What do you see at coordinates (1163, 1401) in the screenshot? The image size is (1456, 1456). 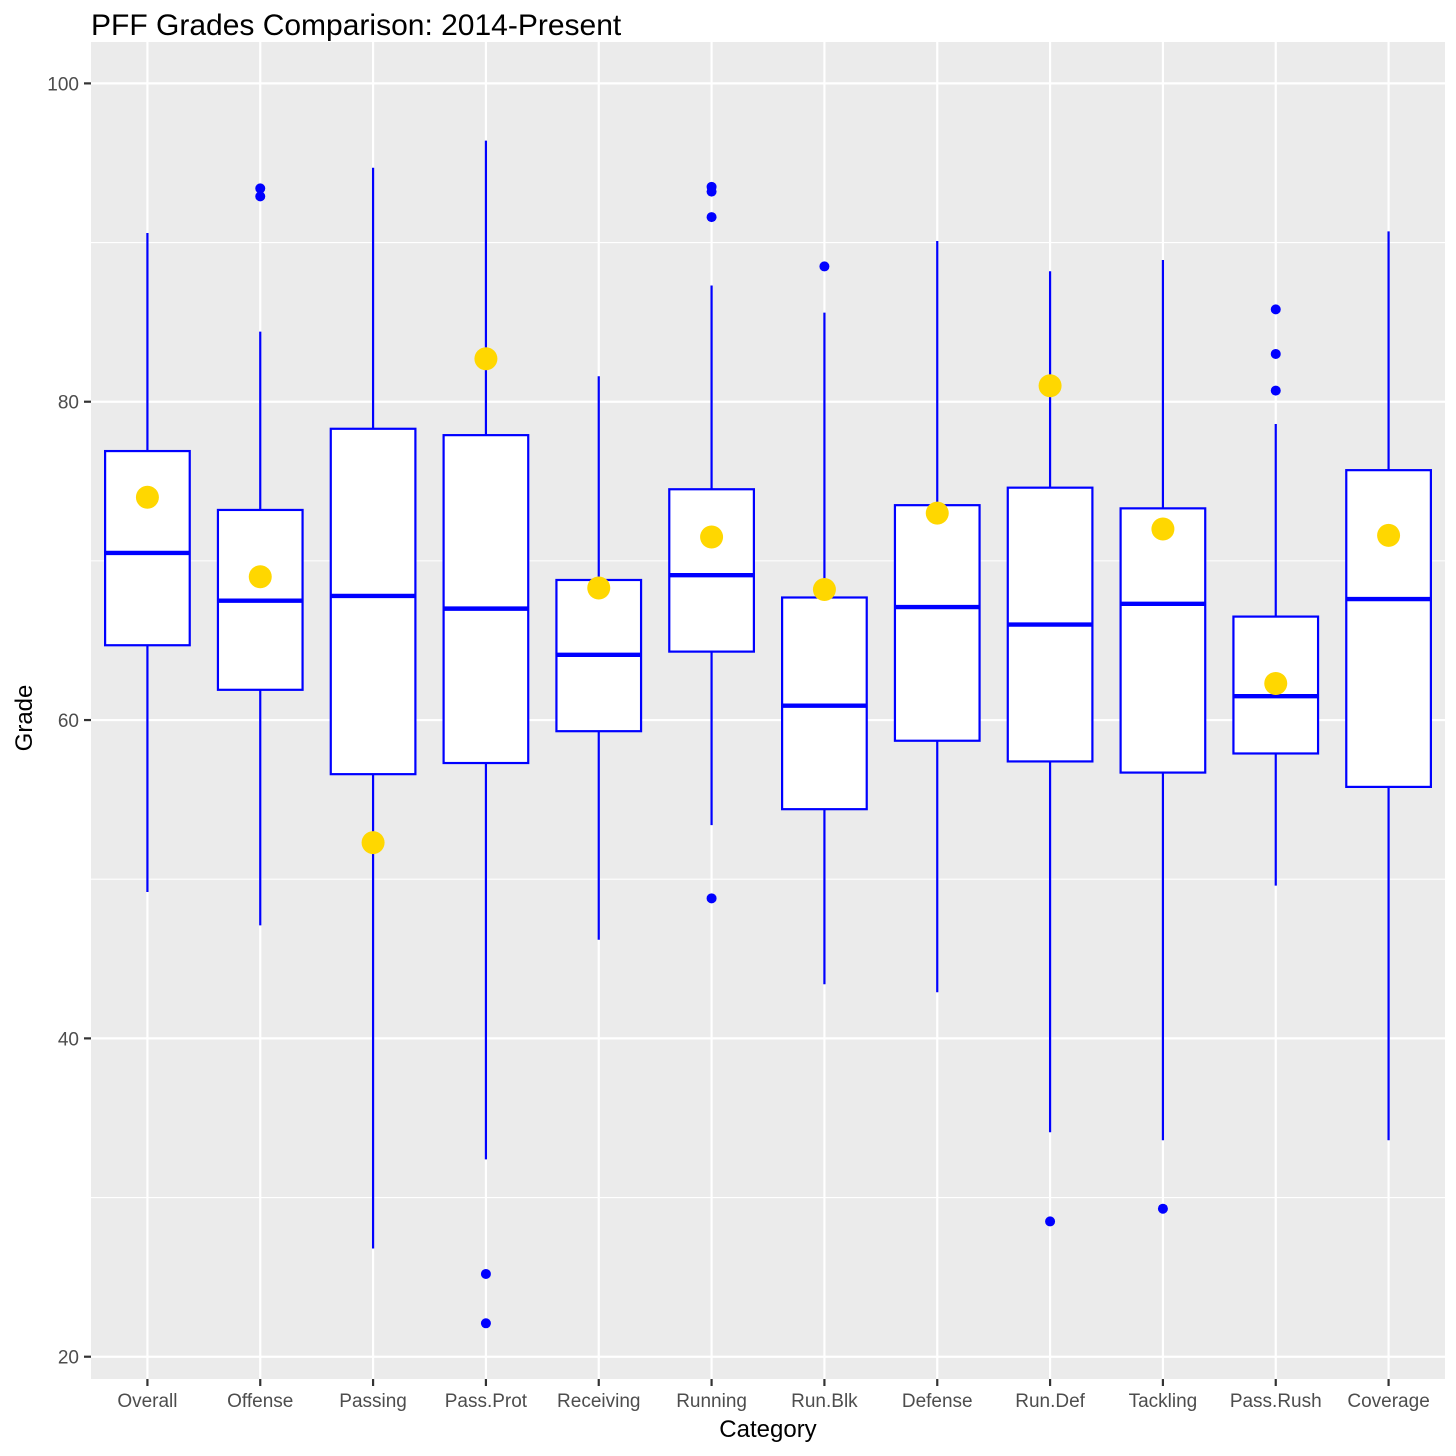 I see `x-tick-label: Tackling` at bounding box center [1163, 1401].